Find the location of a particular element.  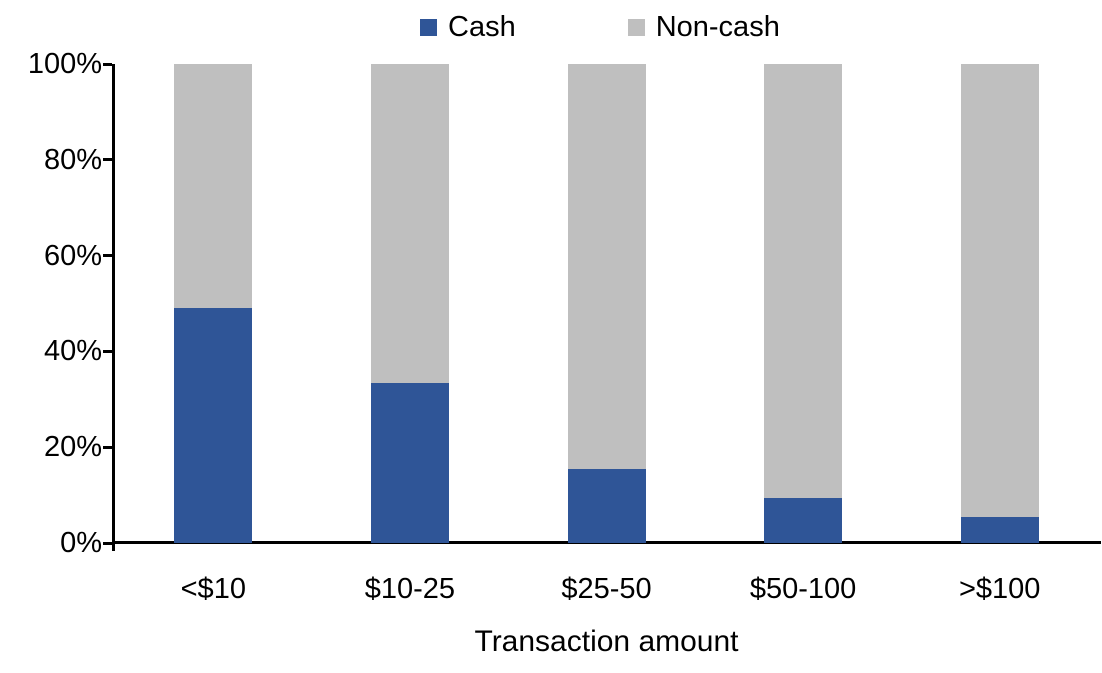

y-axis-tick-label: 40% is located at coordinates (72, 351).